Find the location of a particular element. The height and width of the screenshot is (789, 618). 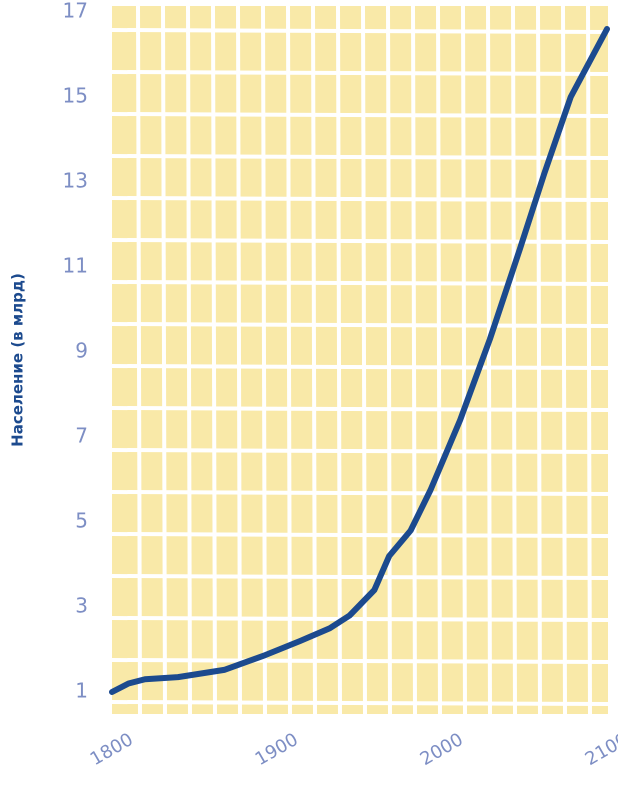

y-tick-label: 13 is located at coordinates (75, 181).